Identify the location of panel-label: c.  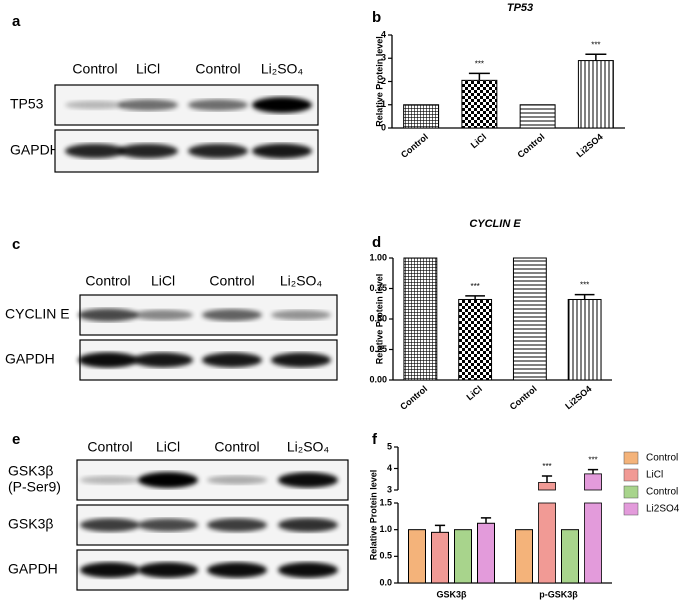
(16, 244).